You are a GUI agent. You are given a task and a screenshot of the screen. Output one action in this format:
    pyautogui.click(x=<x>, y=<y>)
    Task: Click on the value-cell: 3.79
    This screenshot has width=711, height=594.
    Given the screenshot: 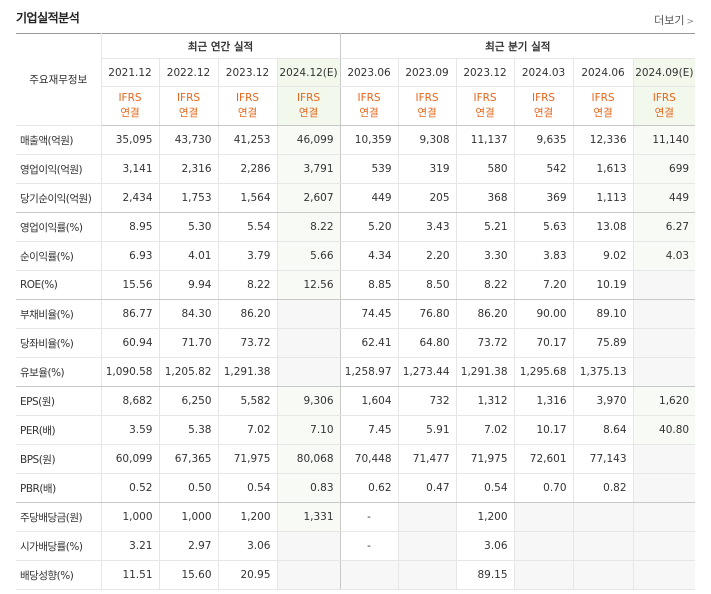 What is the action you would take?
    pyautogui.click(x=247, y=256)
    